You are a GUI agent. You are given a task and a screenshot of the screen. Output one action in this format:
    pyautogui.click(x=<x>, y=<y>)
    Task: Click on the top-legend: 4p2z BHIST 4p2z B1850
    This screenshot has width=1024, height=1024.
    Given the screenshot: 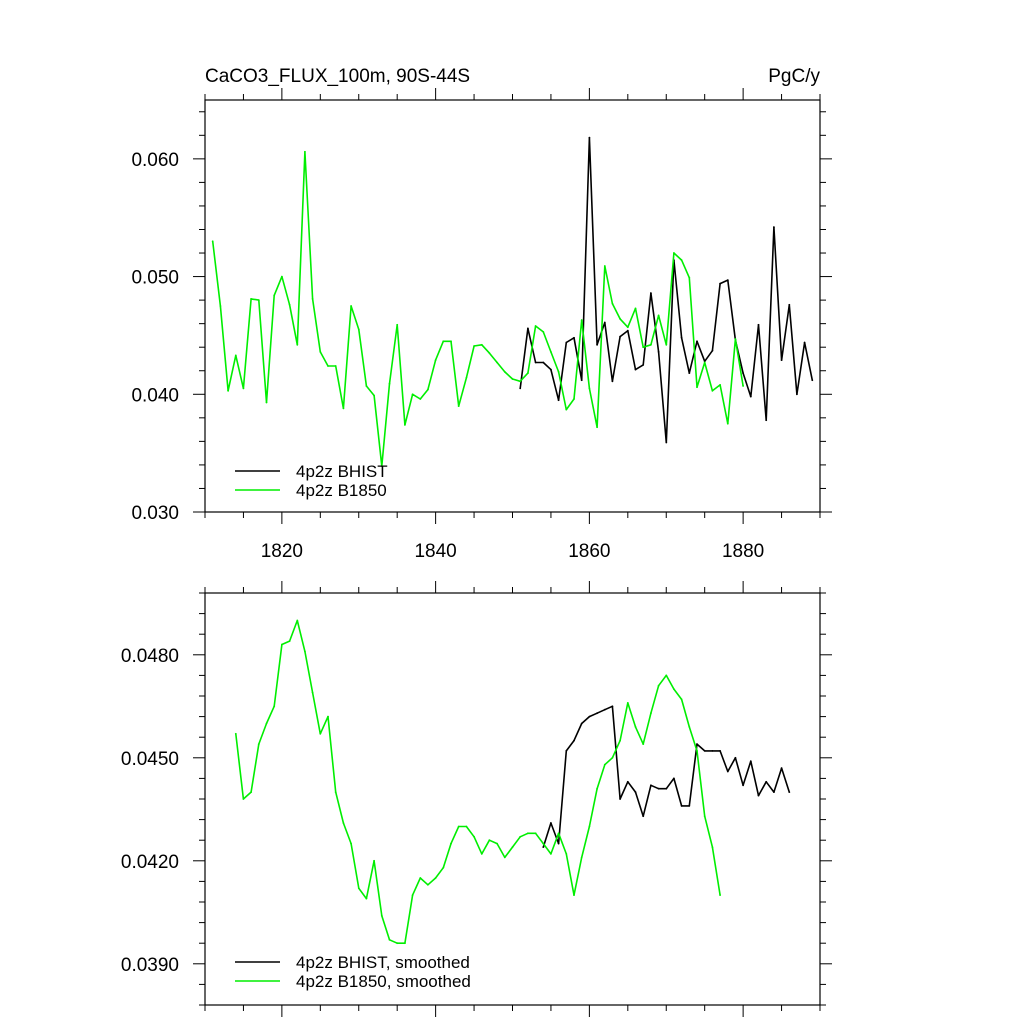 What is the action you would take?
    pyautogui.click(x=311, y=481)
    